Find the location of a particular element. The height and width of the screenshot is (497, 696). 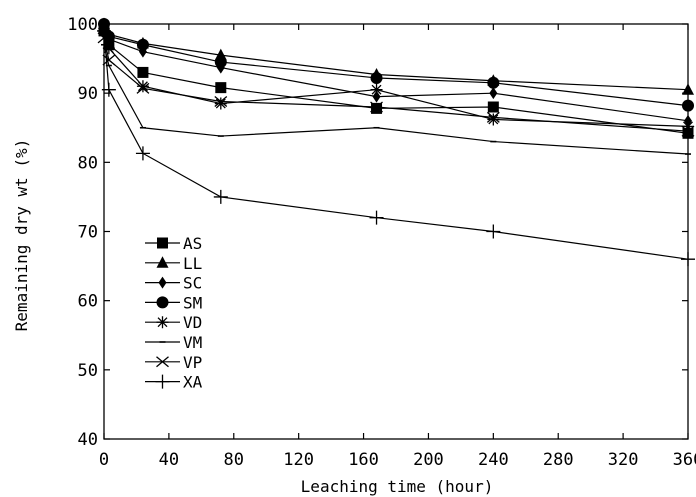

legend-item-xa: XA is located at coordinates (174, 382).